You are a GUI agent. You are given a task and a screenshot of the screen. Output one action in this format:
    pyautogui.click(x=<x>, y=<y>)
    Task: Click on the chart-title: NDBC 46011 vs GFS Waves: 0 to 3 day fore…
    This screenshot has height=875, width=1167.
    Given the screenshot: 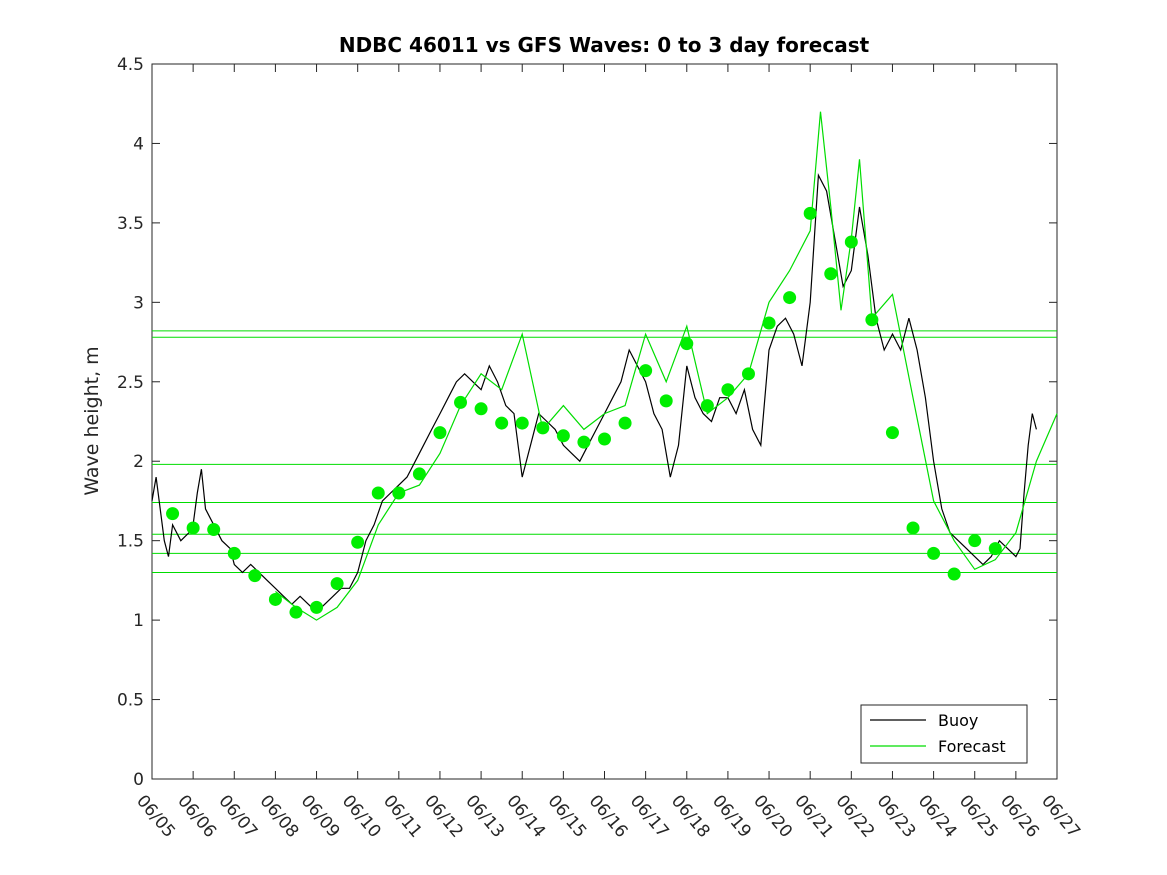 What is the action you would take?
    pyautogui.click(x=604, y=45)
    